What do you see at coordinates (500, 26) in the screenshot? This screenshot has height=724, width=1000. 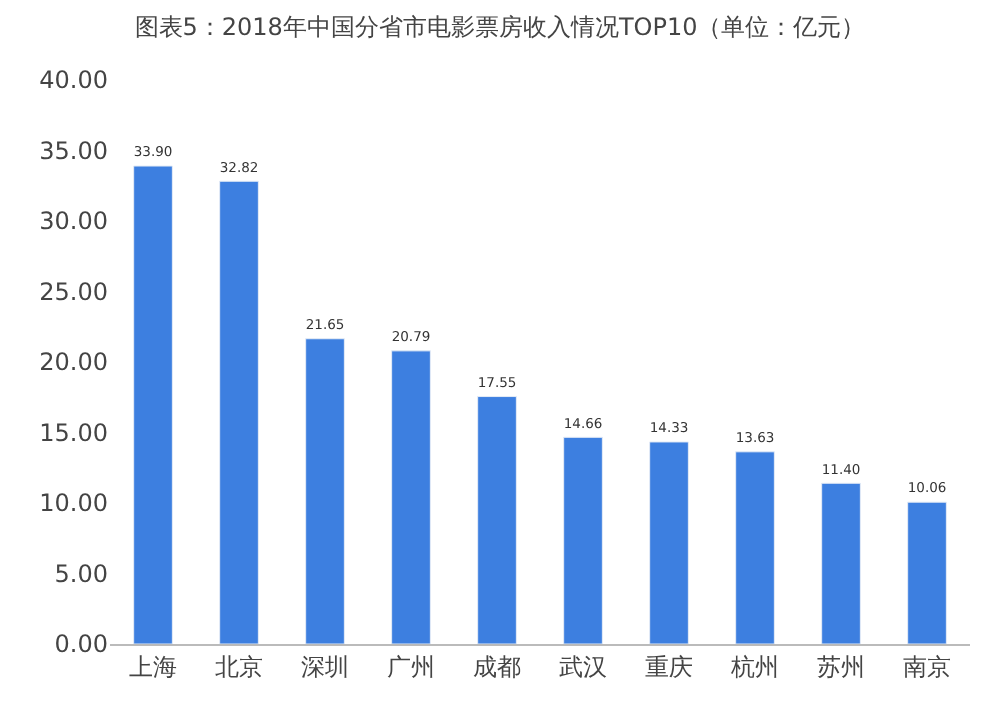 I see `chart-title: 图表5：2018年中国分省市电影票房收入情况TOP10（单位：亿元）` at bounding box center [500, 26].